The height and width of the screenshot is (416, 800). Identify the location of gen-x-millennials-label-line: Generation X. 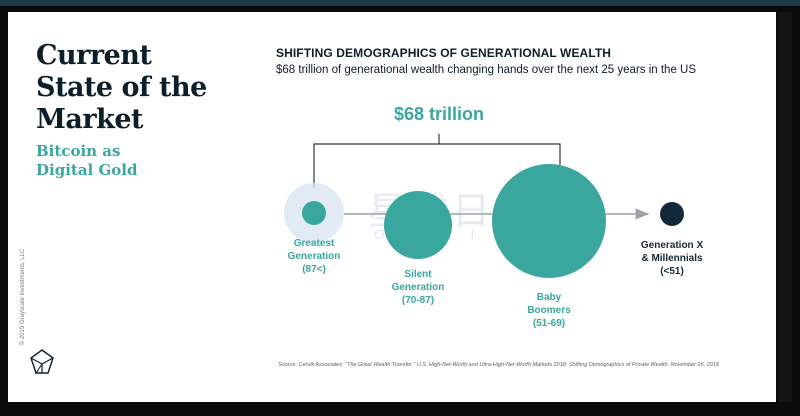
(672, 245).